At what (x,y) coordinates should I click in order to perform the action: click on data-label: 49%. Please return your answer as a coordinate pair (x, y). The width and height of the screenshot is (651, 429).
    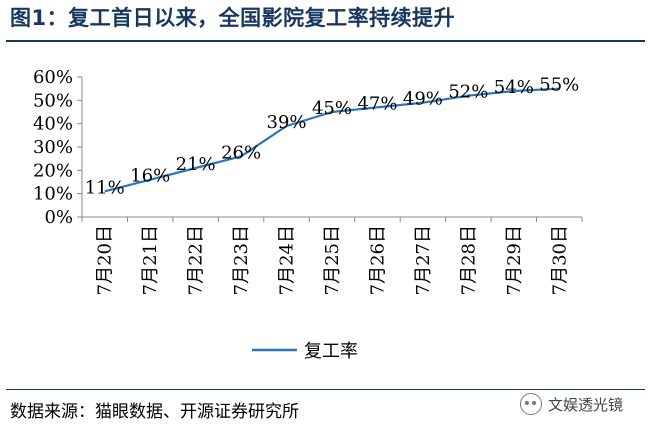
    Looking at the image, I should click on (423, 99).